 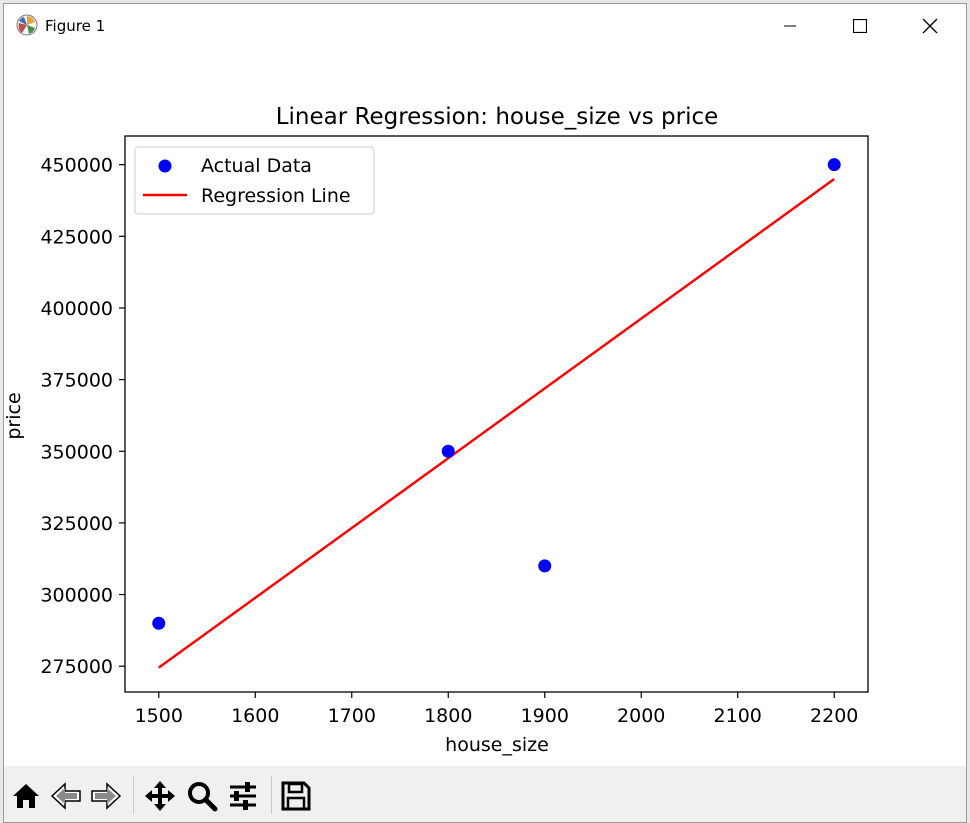 What do you see at coordinates (75, 26) in the screenshot?
I see `window-title: Figure 1` at bounding box center [75, 26].